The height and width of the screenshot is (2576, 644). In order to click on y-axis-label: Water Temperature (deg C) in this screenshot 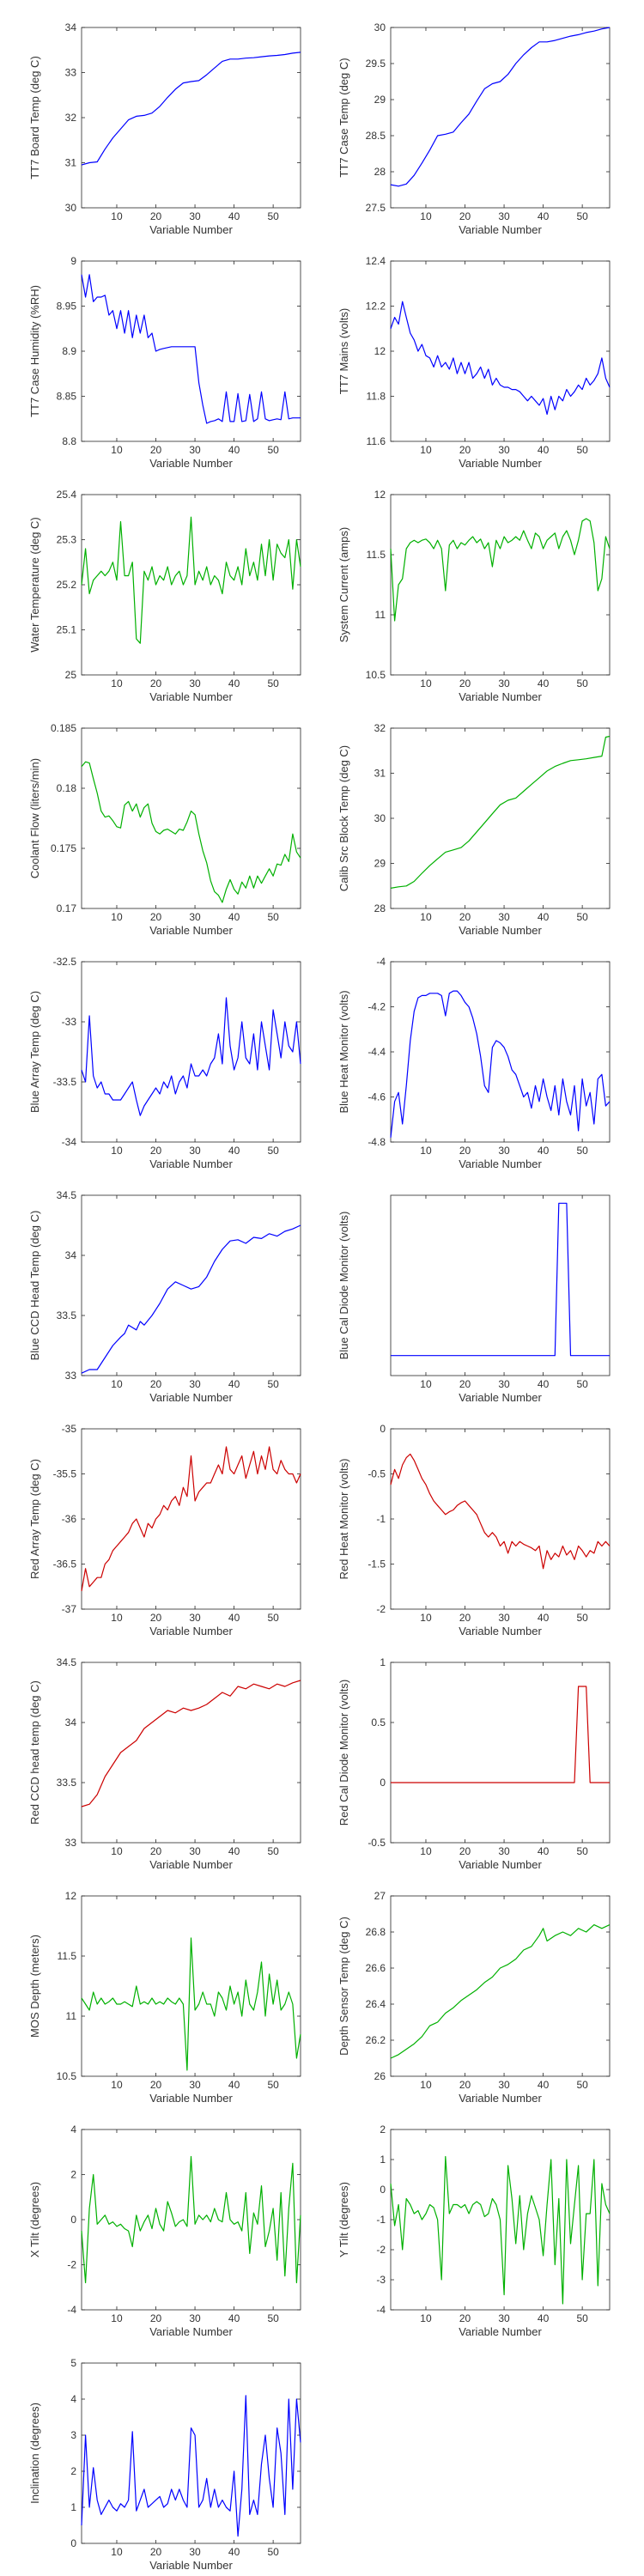, I will do `click(34, 585)`.